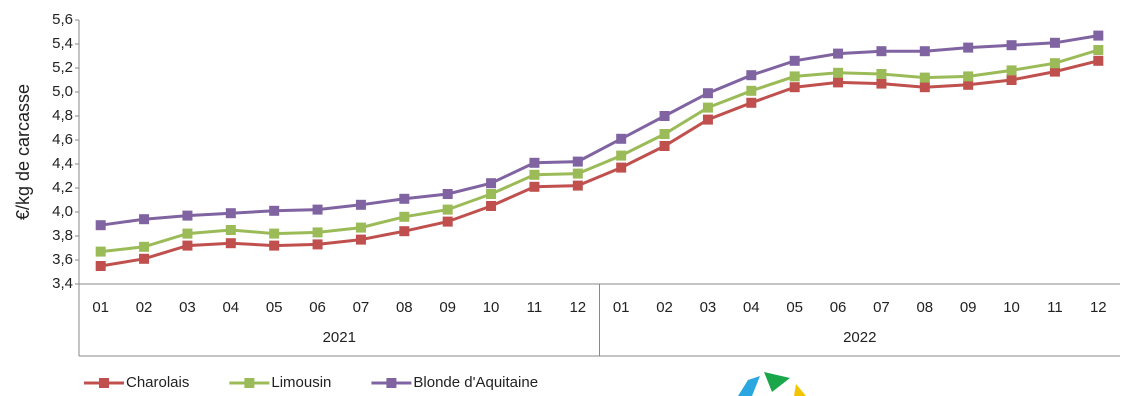 Image resolution: width=1121 pixels, height=396 pixels. Describe the element at coordinates (62, 139) in the screenshot. I see `y-tick-label: 4,6` at that location.